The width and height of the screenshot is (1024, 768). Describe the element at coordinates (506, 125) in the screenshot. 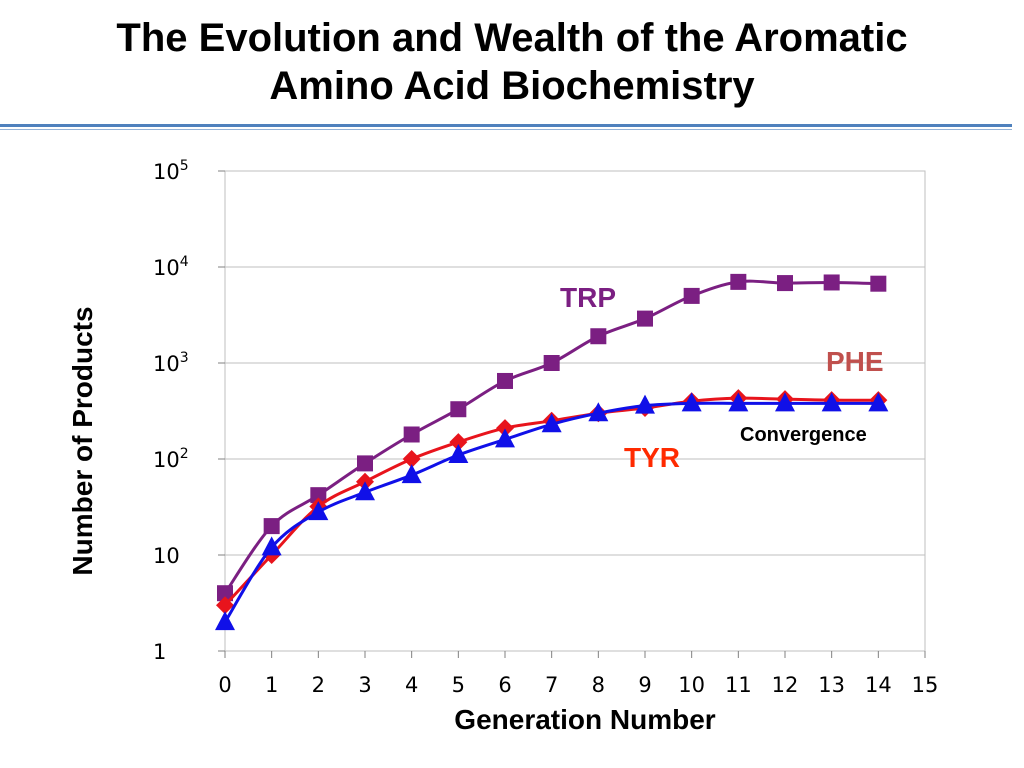

I see `title-divider` at that location.